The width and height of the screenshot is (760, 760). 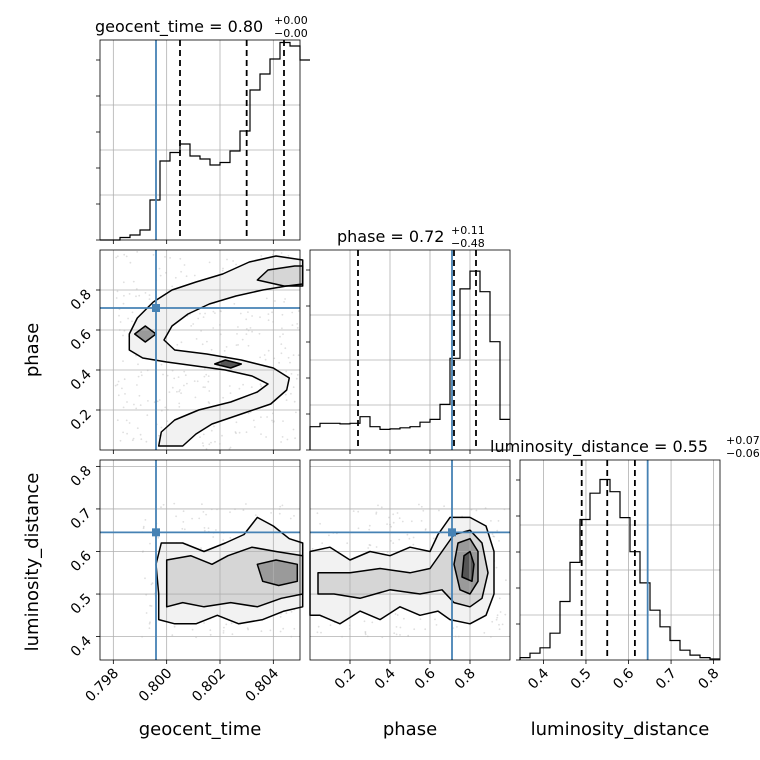 I want to click on y-axis-label-luminosity-distance: luminosity_distance, so click(x=32, y=562).